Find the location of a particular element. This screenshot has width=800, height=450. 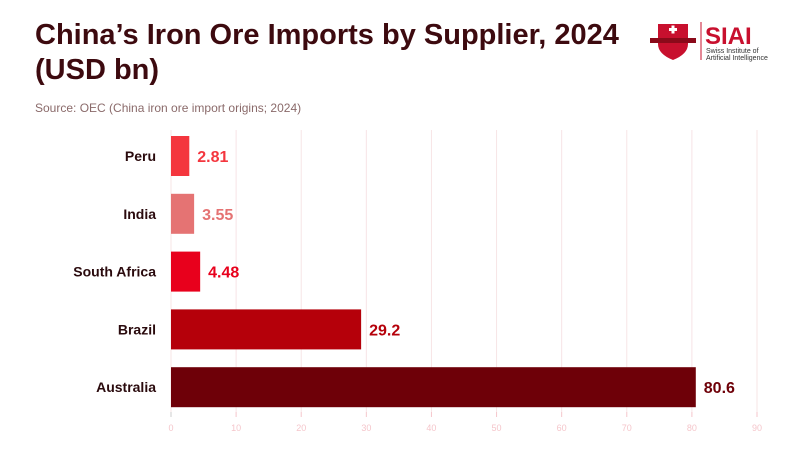

bar-brazil is located at coordinates (266, 329).